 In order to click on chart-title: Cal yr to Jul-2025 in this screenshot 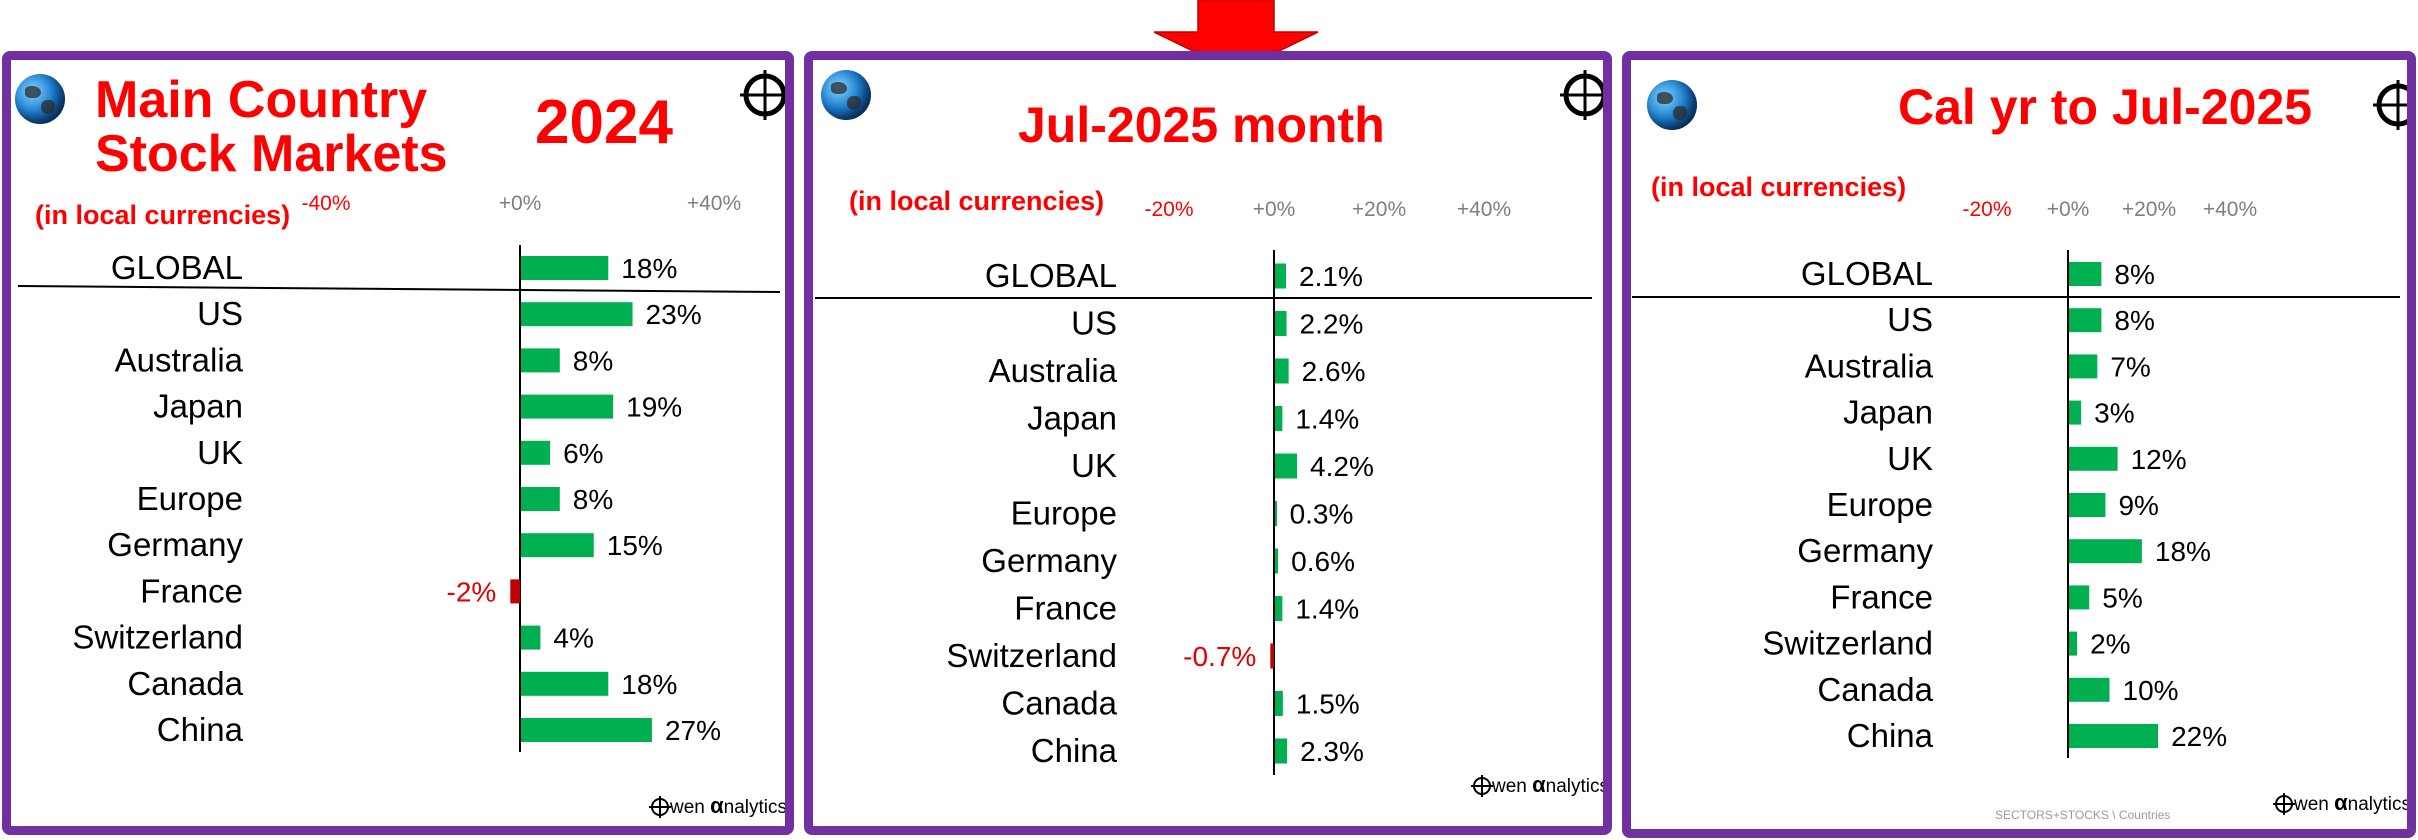, I will do `click(2105, 107)`.